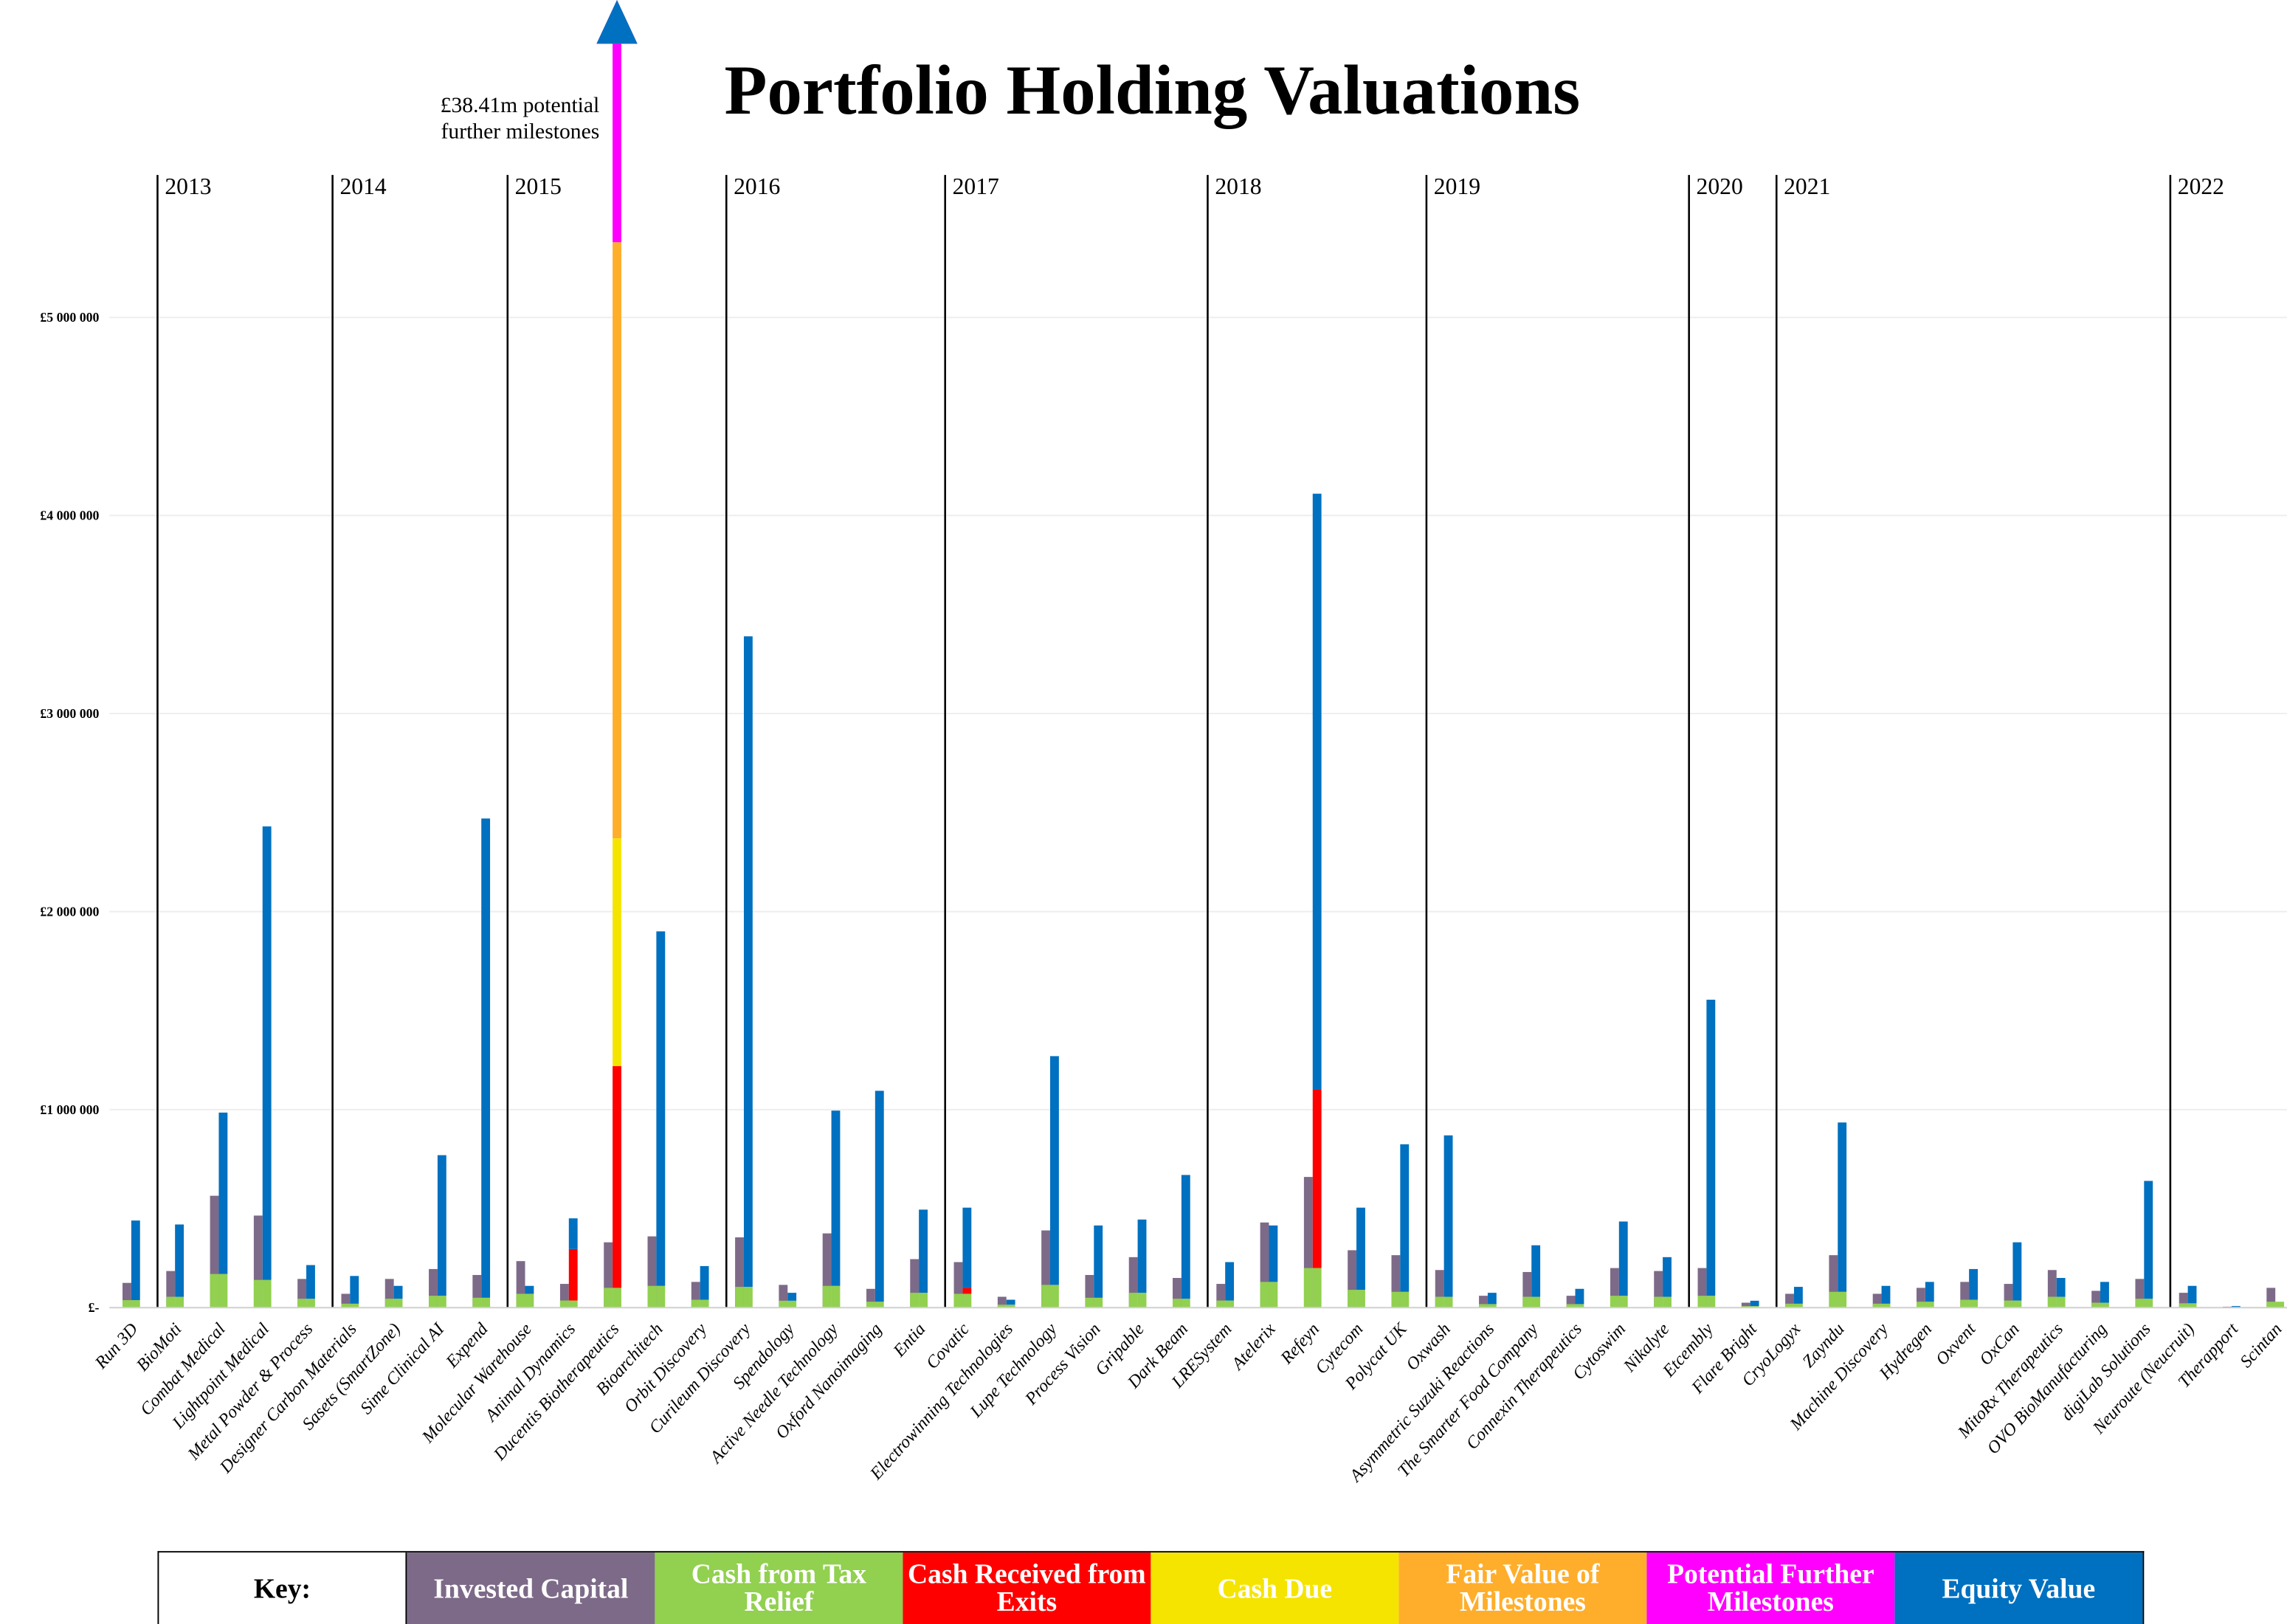 Image resolution: width=2287 pixels, height=1624 pixels. Describe the element at coordinates (1771, 1588) in the screenshot. I see `legend-entry: Potential Further Milestones` at that location.